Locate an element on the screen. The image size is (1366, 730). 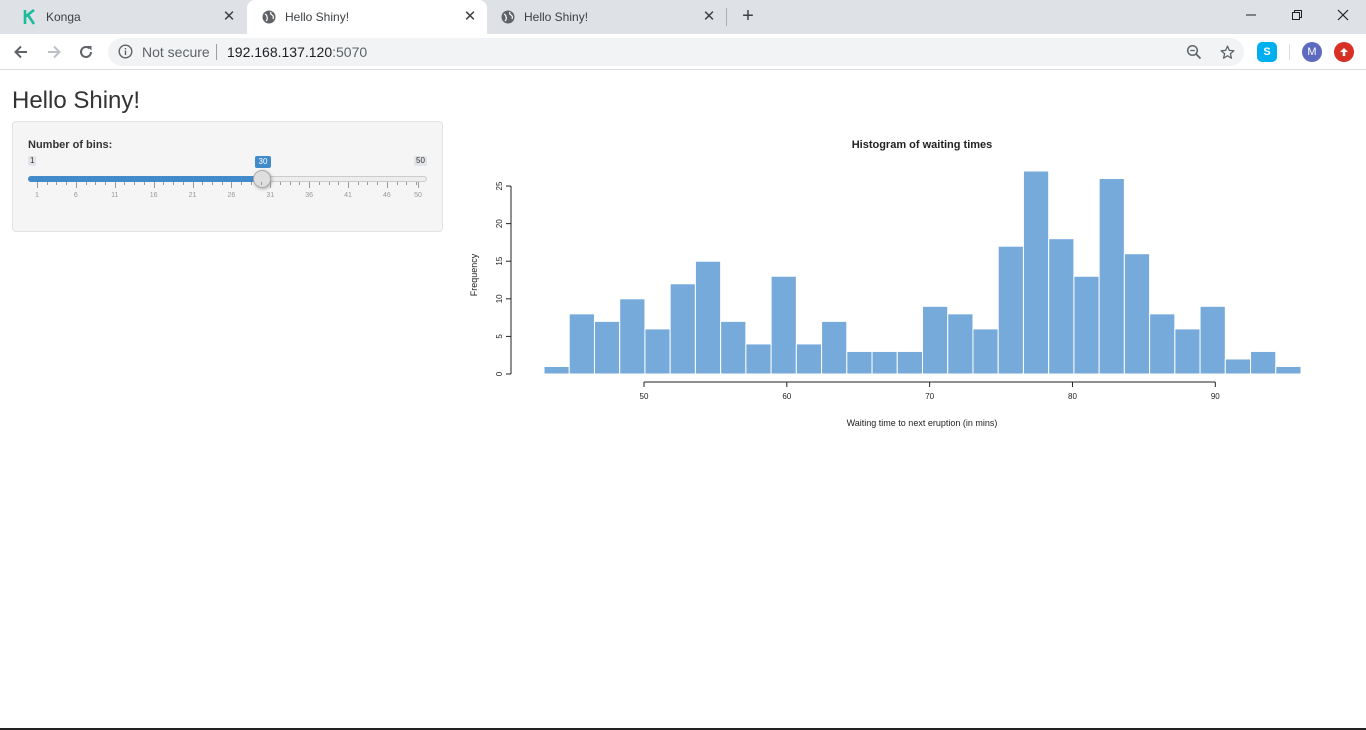
slider-grid-label: 31 is located at coordinates (270, 195).